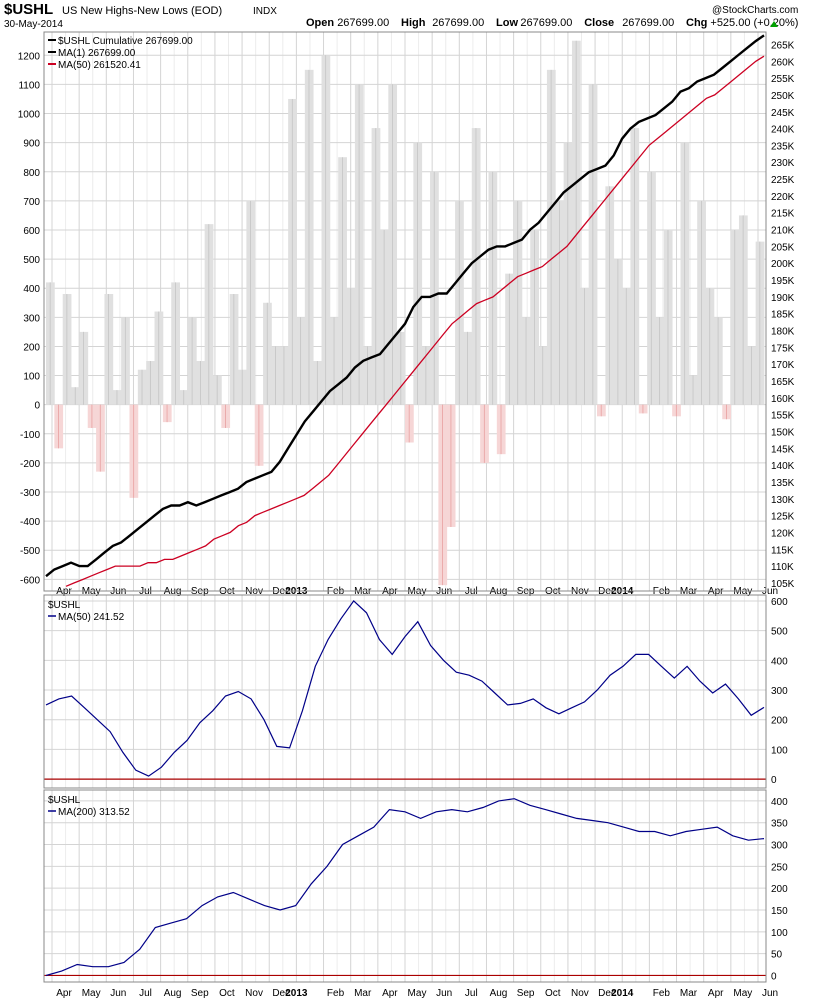 The width and height of the screenshot is (820, 1000). I want to click on right-tick-label: 600, so click(779, 602).